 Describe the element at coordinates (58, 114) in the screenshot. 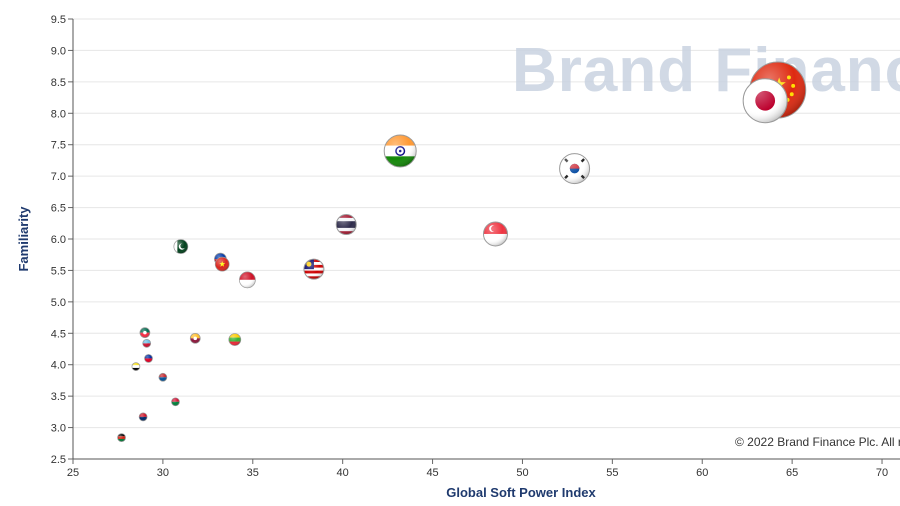

I see `y-tick-label: 8.0` at that location.